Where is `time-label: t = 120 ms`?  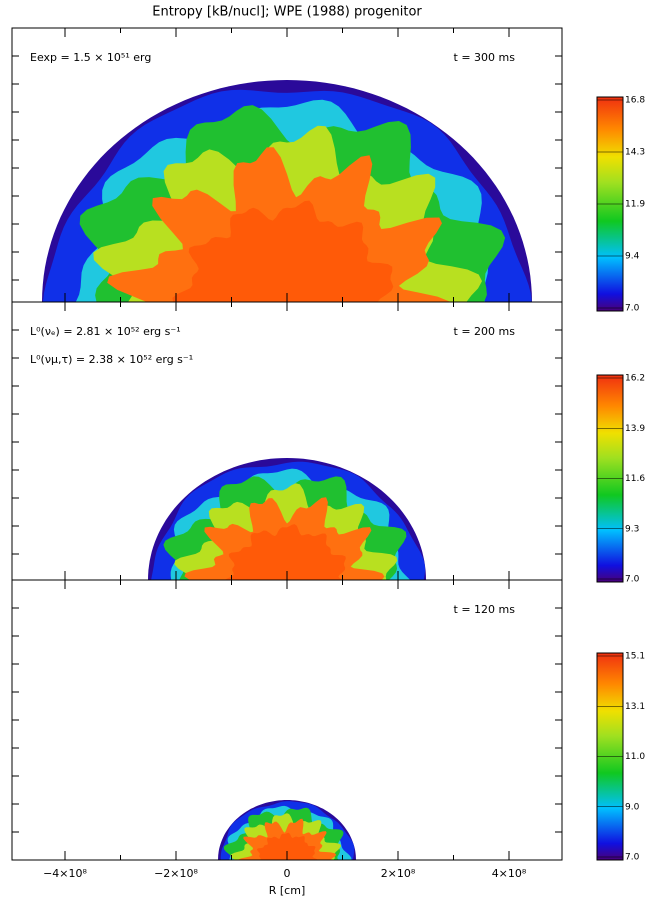 time-label: t = 120 ms is located at coordinates (485, 609).